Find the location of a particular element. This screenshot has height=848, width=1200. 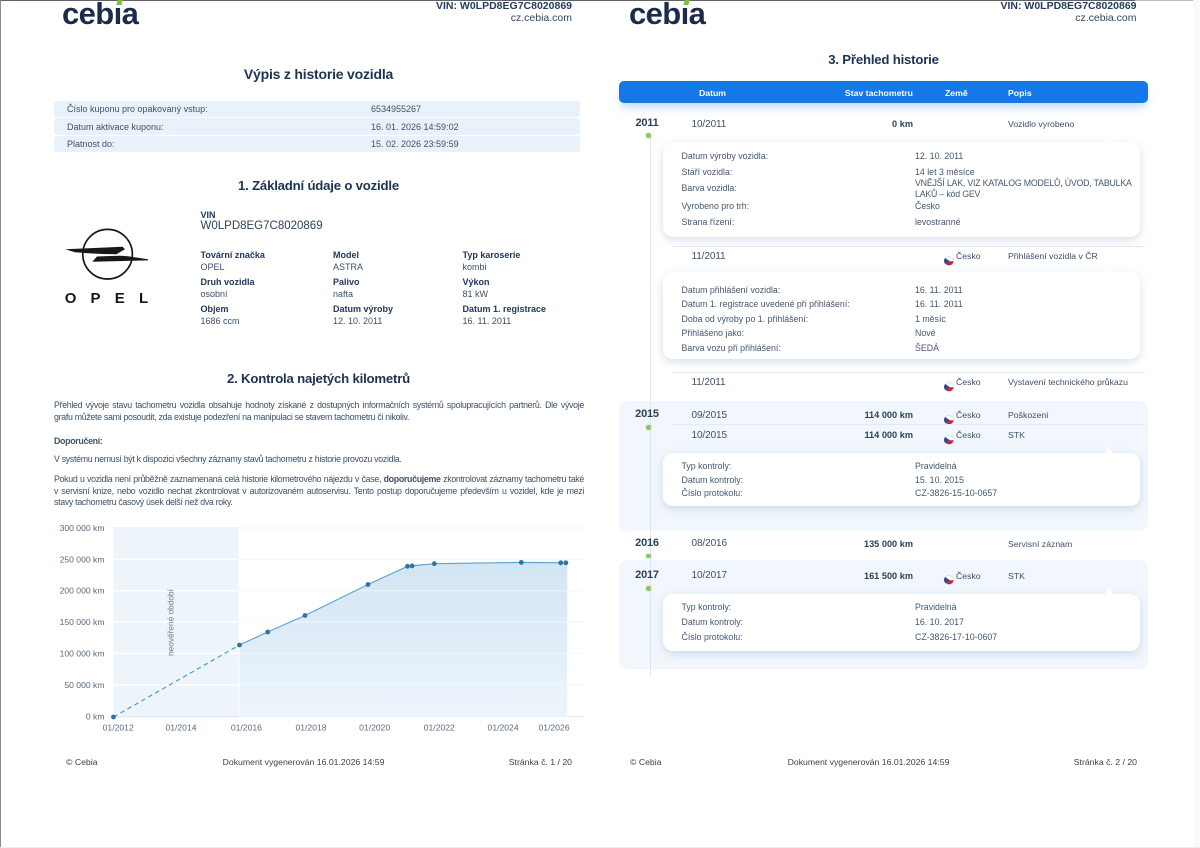

svg-text: 01/2026 is located at coordinates (553, 728).